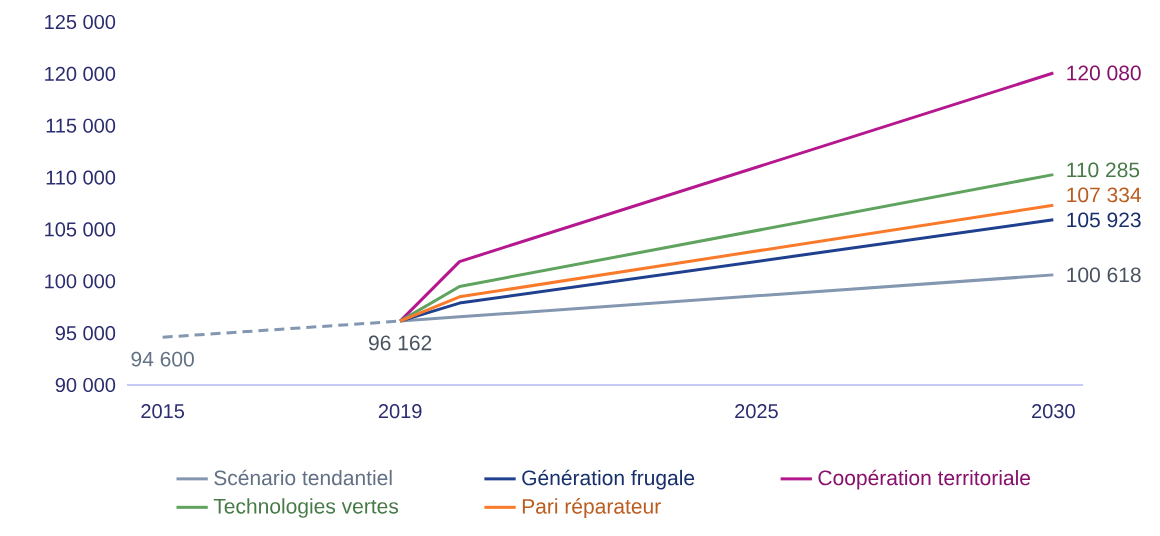  I want to click on data-label: 107 334, so click(1104, 195).